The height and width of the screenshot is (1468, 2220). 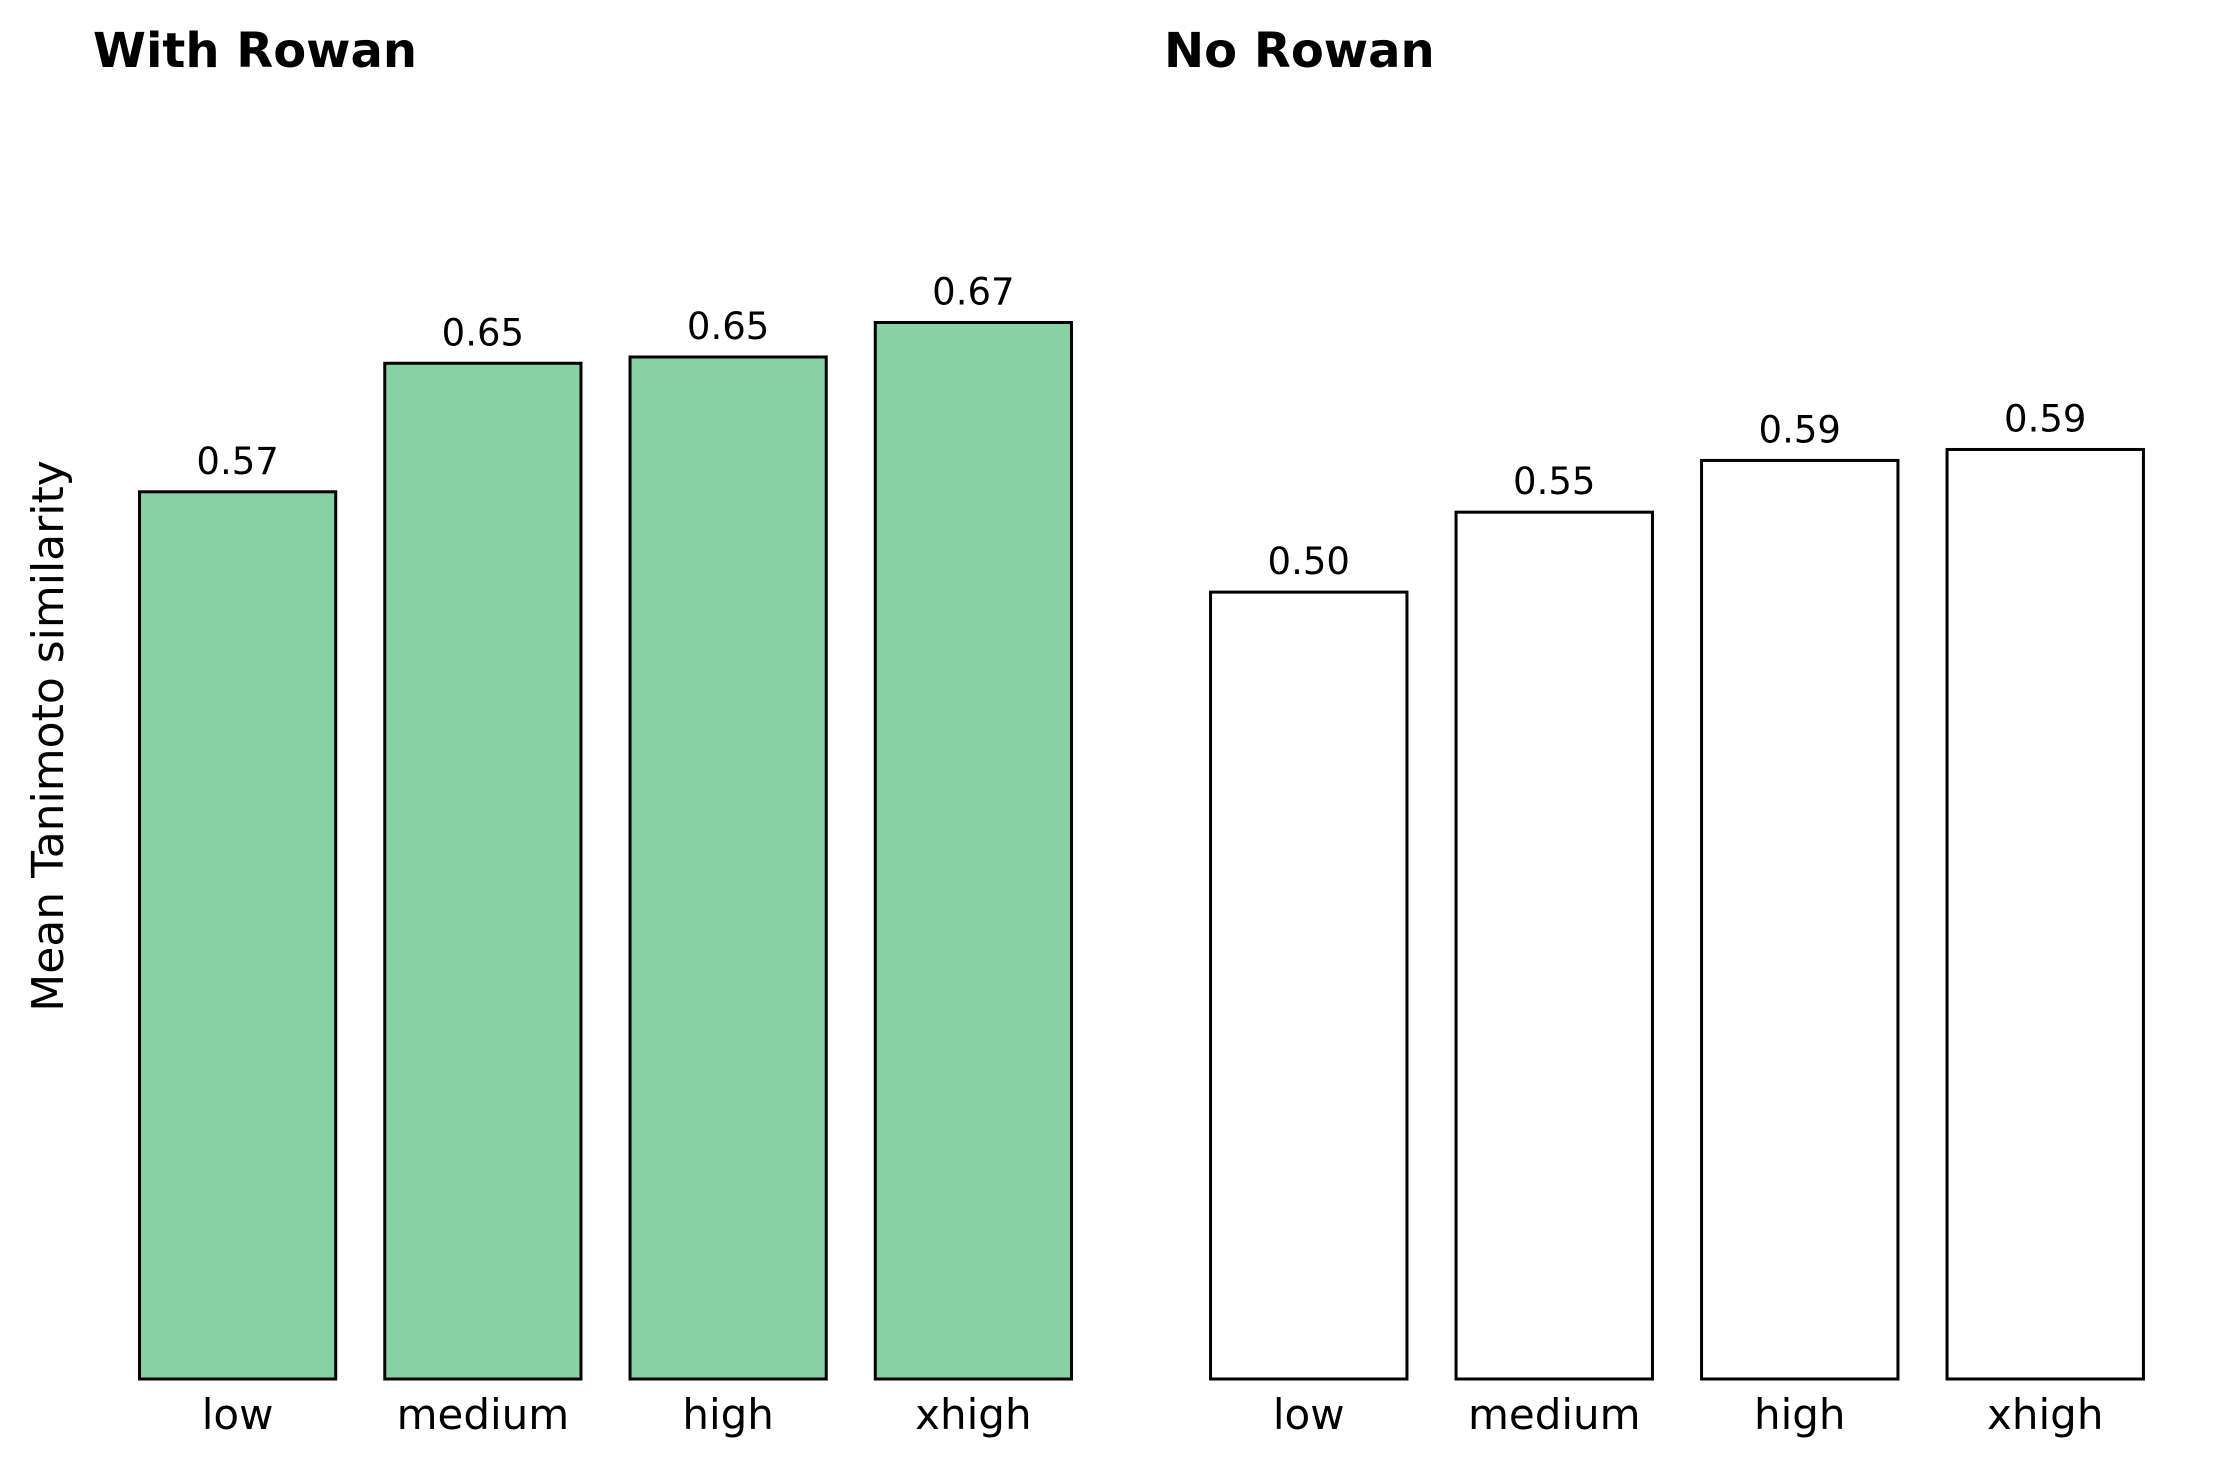 What do you see at coordinates (237, 461) in the screenshot?
I see `value-label: 0.57` at bounding box center [237, 461].